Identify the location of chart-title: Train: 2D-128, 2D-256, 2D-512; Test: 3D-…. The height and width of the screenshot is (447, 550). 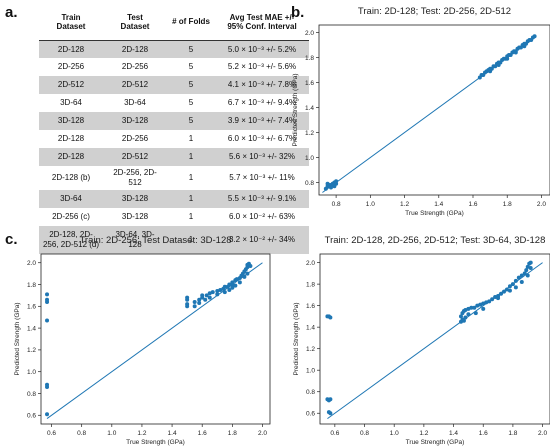
(435, 240).